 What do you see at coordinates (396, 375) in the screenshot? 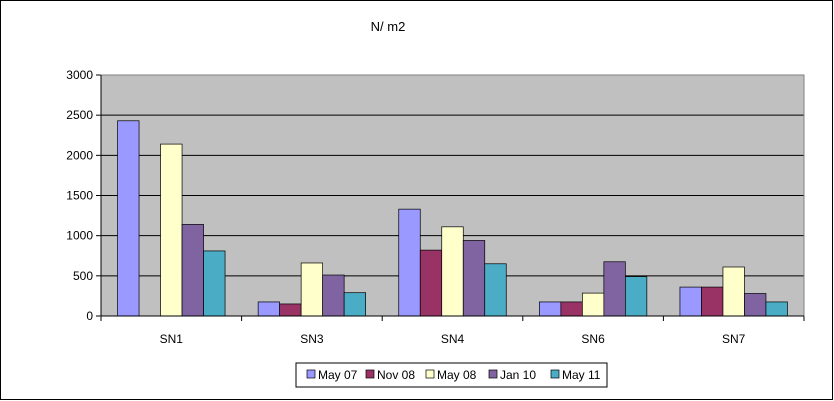
I see `legend-label: Nov 08` at bounding box center [396, 375].